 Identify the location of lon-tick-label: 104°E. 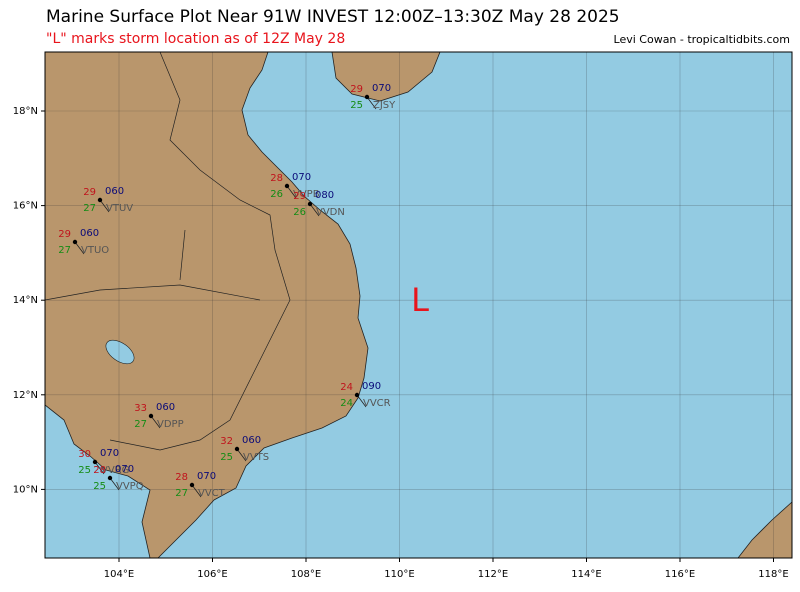
(119, 574).